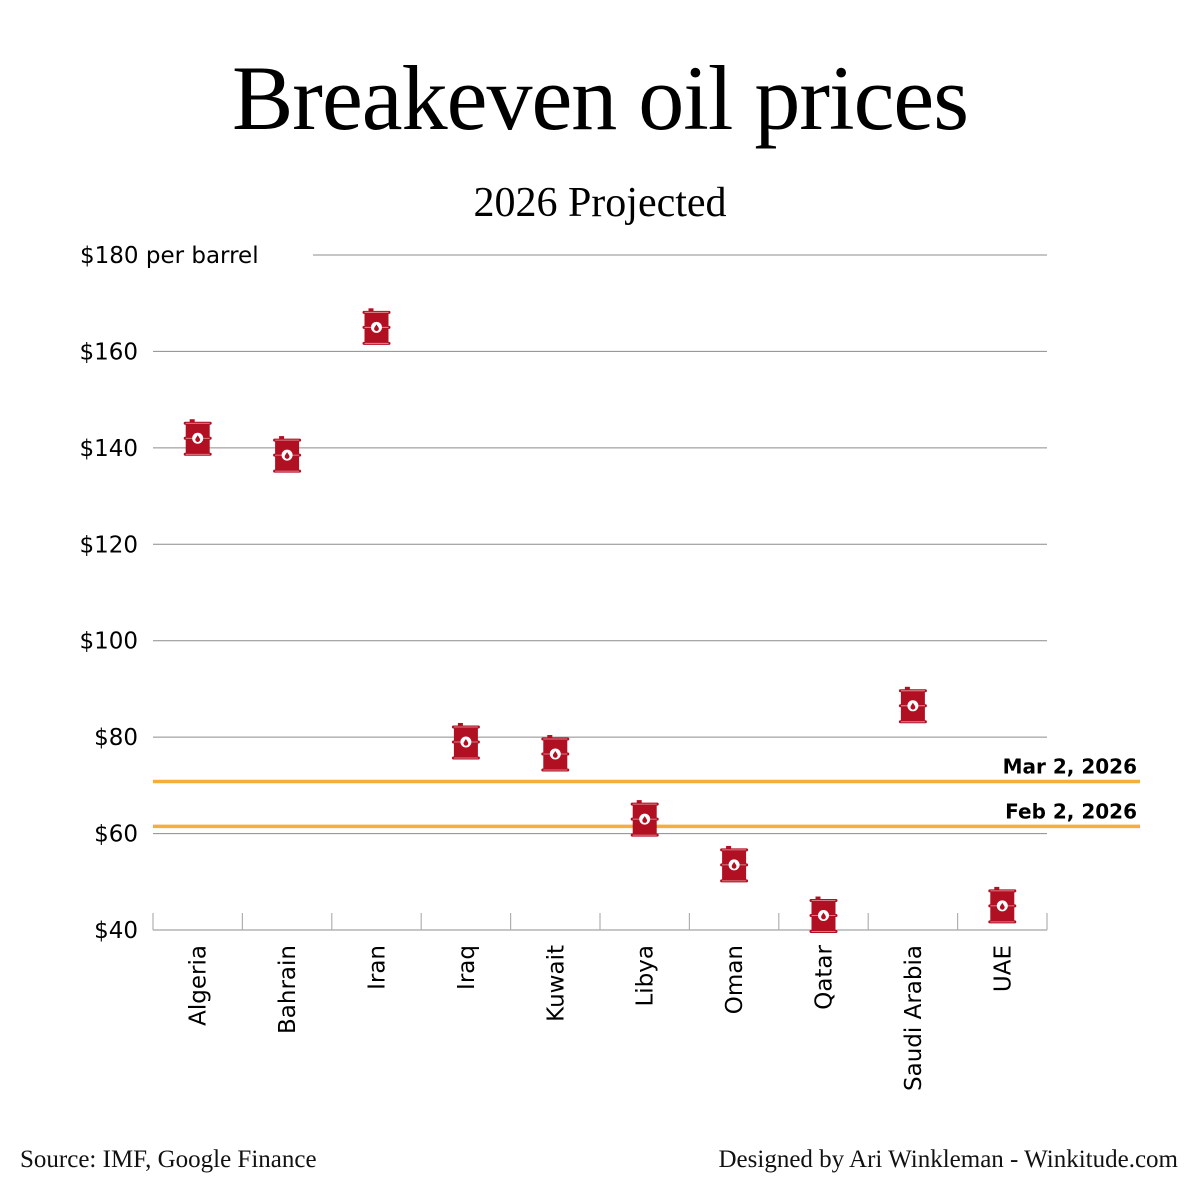  I want to click on x-category-label: UAE, so click(1003, 968).